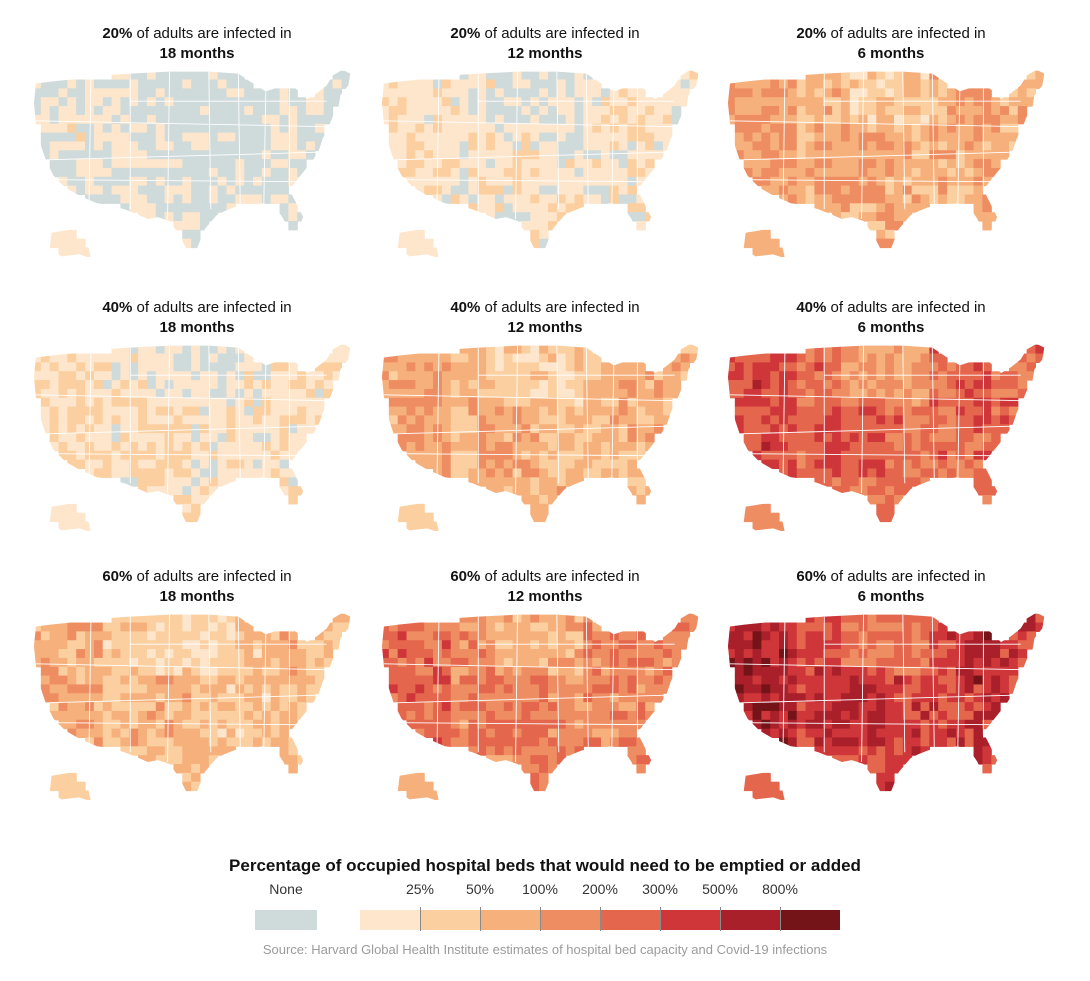 The width and height of the screenshot is (1090, 981). Describe the element at coordinates (570, 920) in the screenshot. I see `legend-swatch` at that location.